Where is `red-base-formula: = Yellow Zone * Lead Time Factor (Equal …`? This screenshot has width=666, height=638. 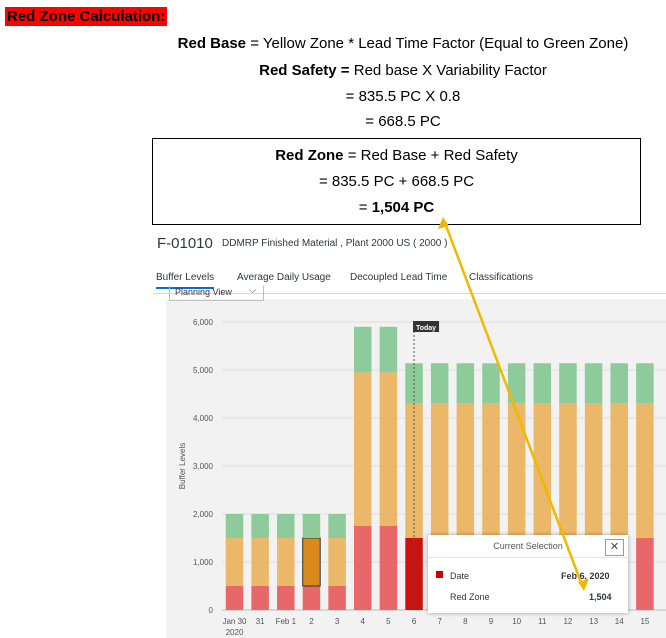
red-base-formula: = Yellow Zone * Lead Time Factor (Equal … is located at coordinates (437, 43).